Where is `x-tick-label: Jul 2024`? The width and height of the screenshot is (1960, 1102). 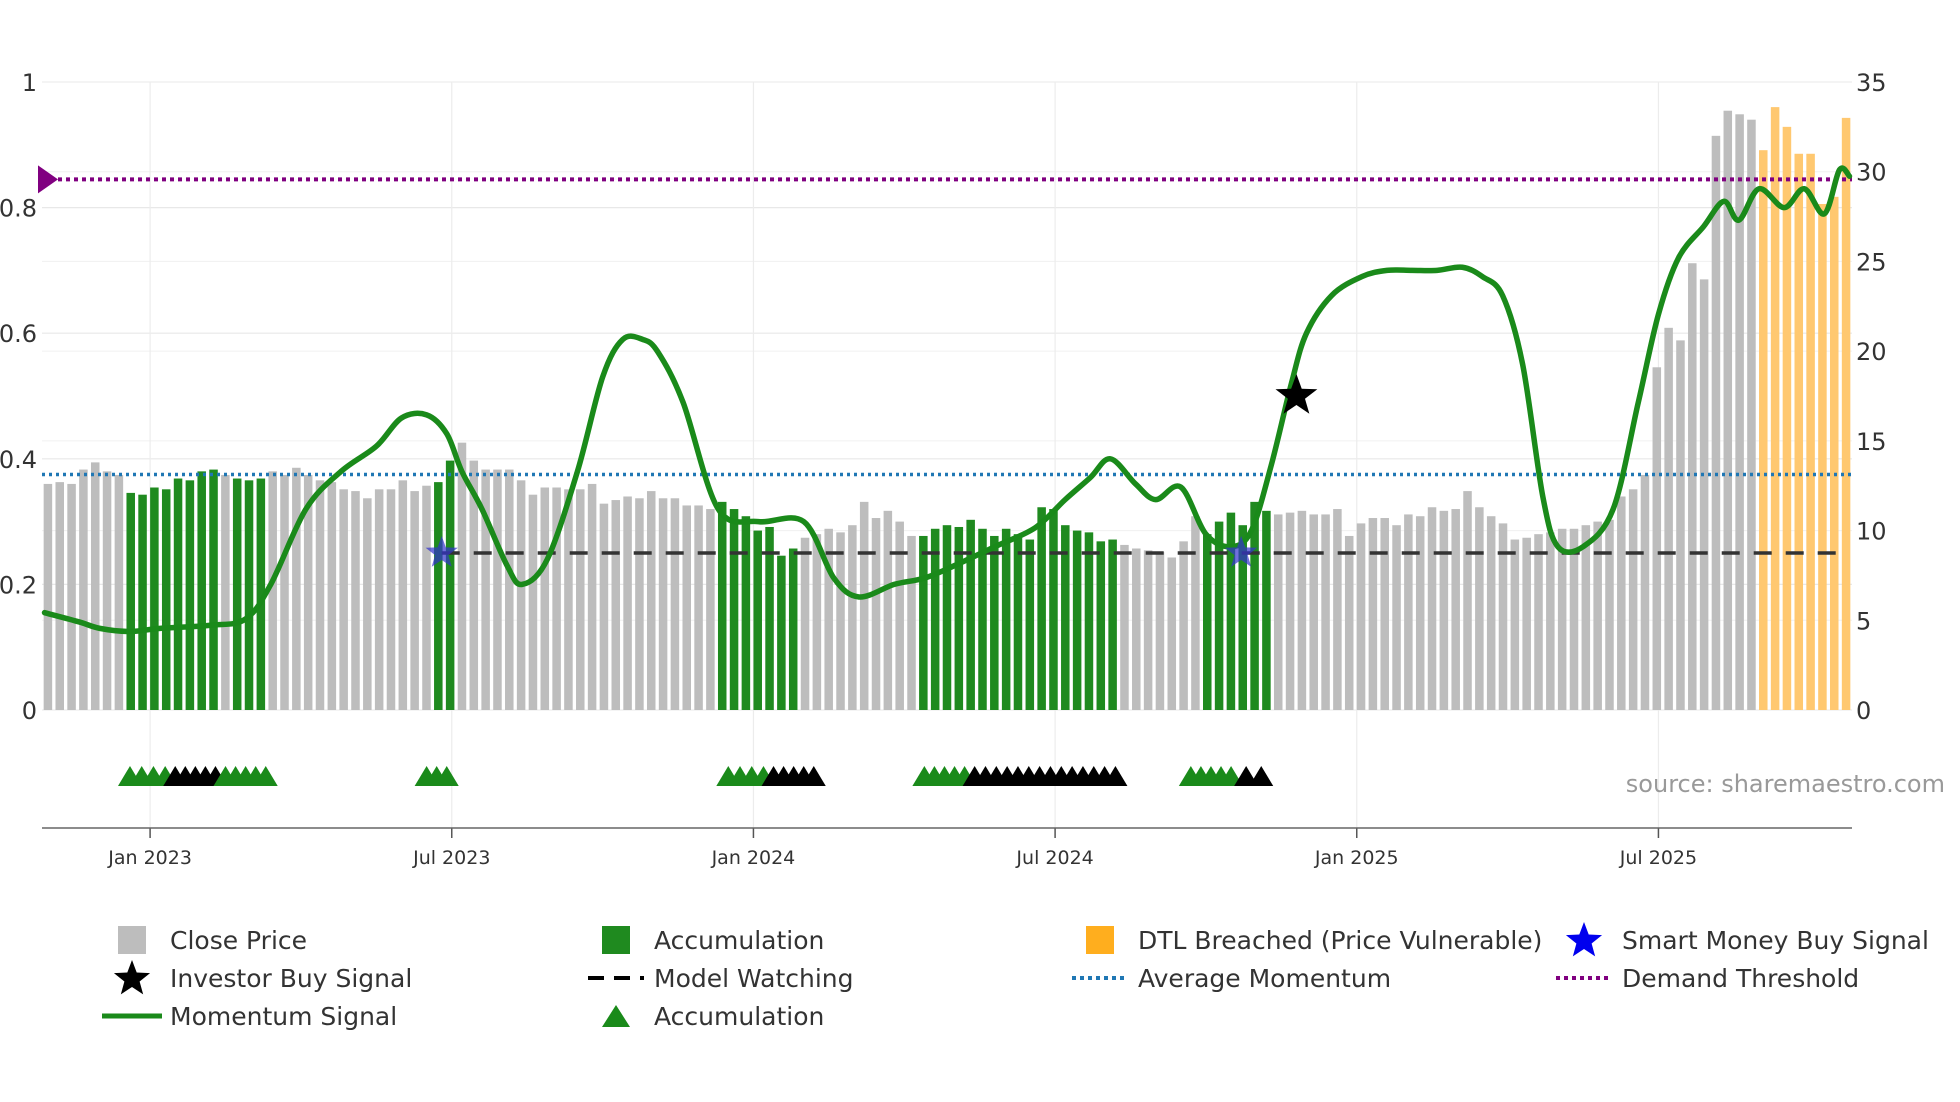 x-tick-label: Jul 2024 is located at coordinates (1054, 858).